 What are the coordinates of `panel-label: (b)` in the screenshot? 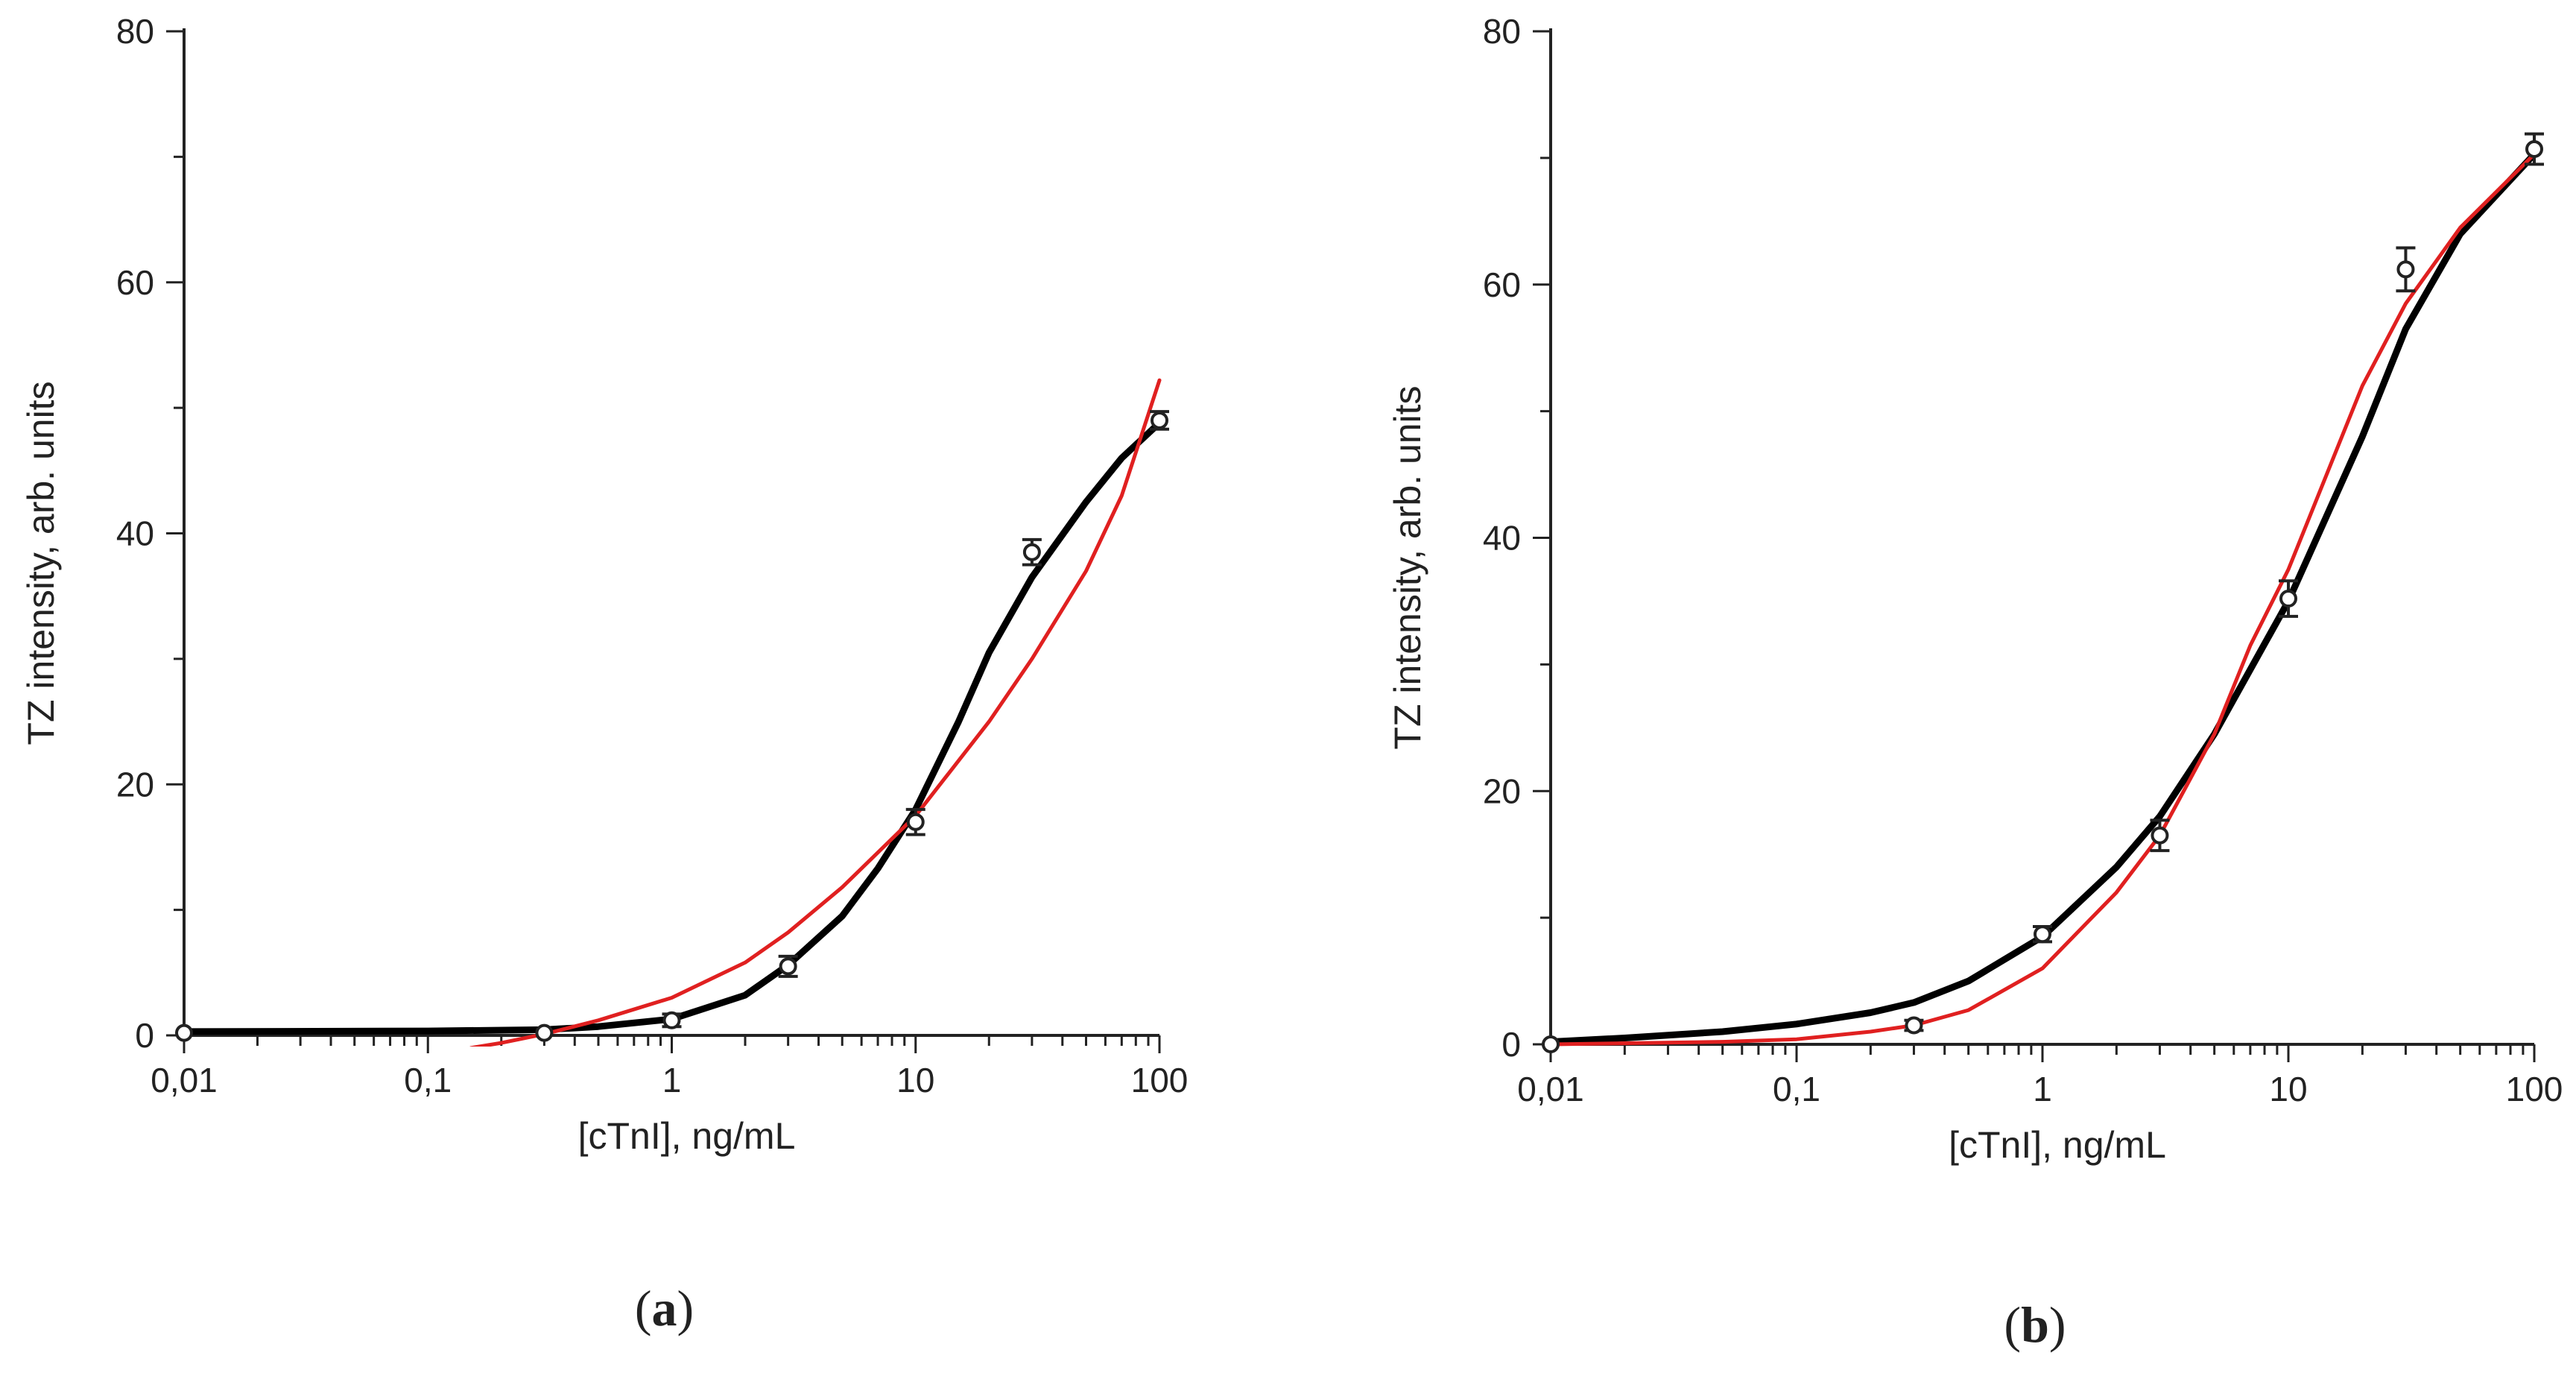 It's located at (2035, 1324).